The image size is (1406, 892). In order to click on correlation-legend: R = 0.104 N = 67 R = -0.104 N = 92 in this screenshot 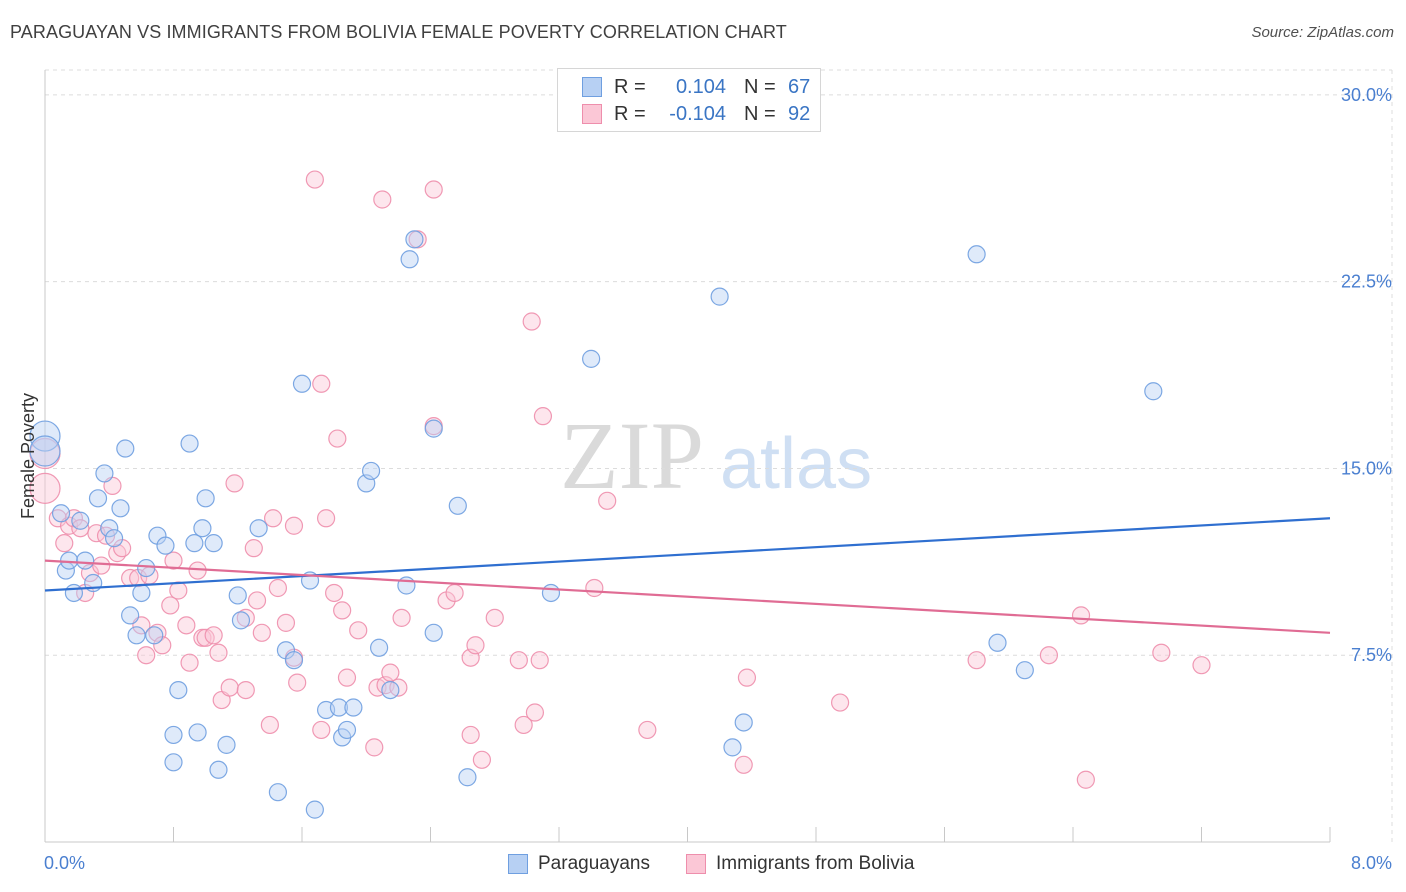, I will do `click(689, 100)`.